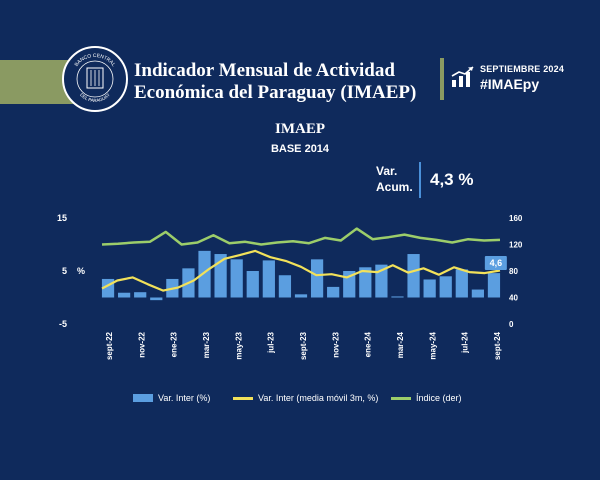  I want to click on accum-divider, so click(420, 180).